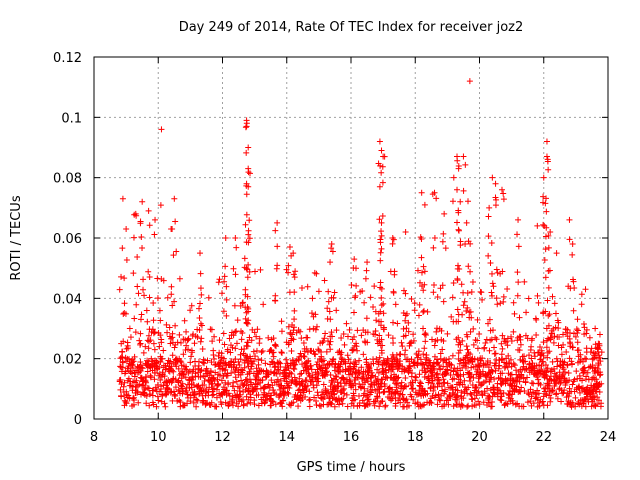 The width and height of the screenshot is (640, 480). Describe the element at coordinates (94, 437) in the screenshot. I see `x-tick-label: 8` at that location.